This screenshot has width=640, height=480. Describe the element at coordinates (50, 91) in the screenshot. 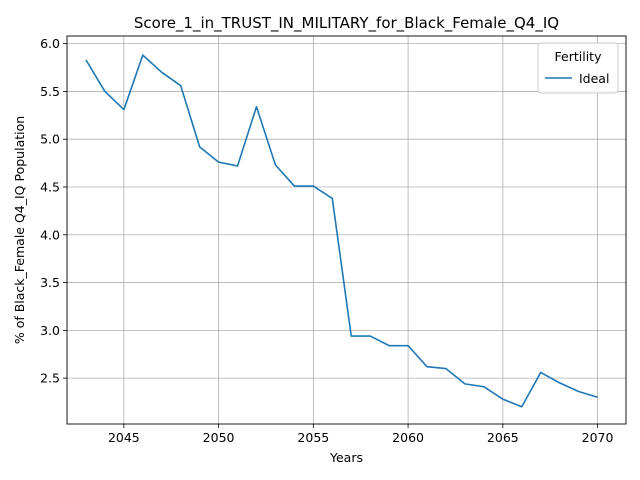

I see `y-tick-label: 5.5` at that location.